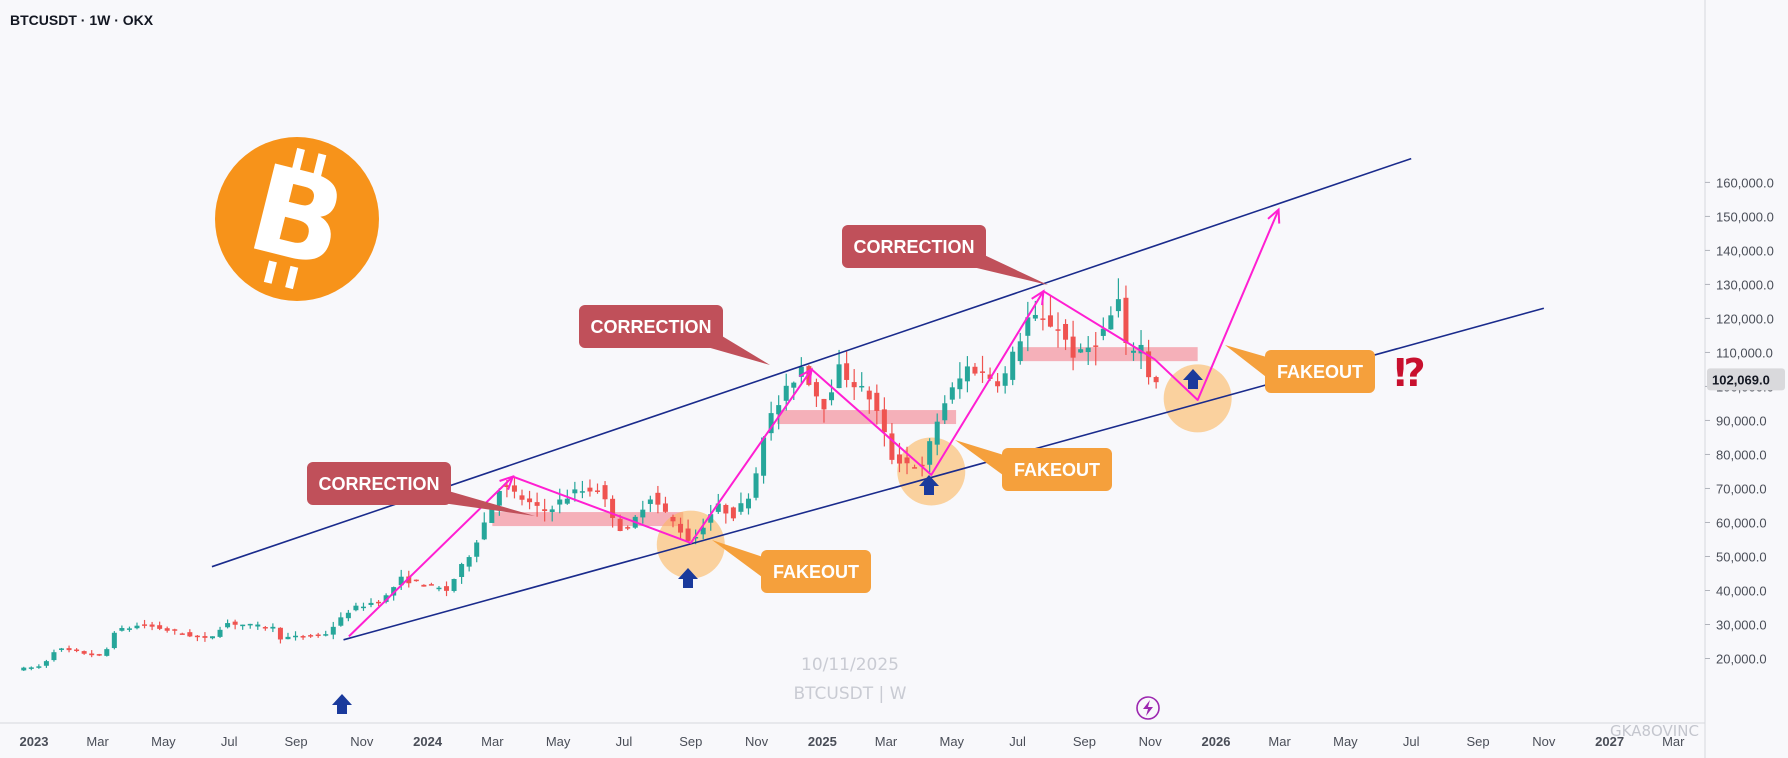 Image resolution: width=1788 pixels, height=758 pixels. I want to click on time-axis-label: 2025, so click(822, 741).